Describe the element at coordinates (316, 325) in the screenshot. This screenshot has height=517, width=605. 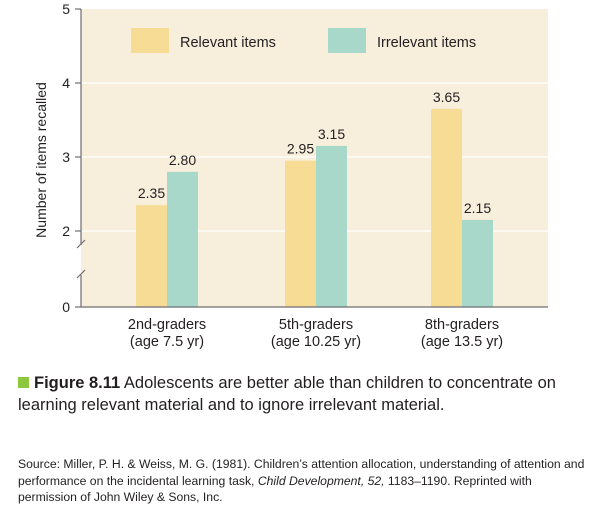
I see `x-tick-label: 5th-graders` at that location.